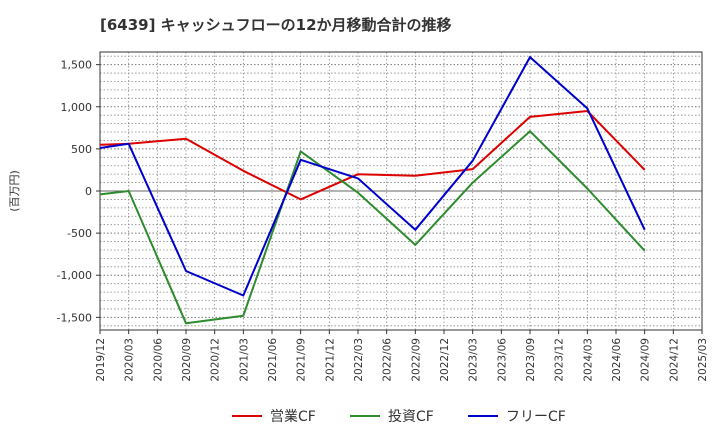 The width and height of the screenshot is (720, 444). Describe the element at coordinates (77, 107) in the screenshot. I see `y-tick-label: 1,000` at that location.